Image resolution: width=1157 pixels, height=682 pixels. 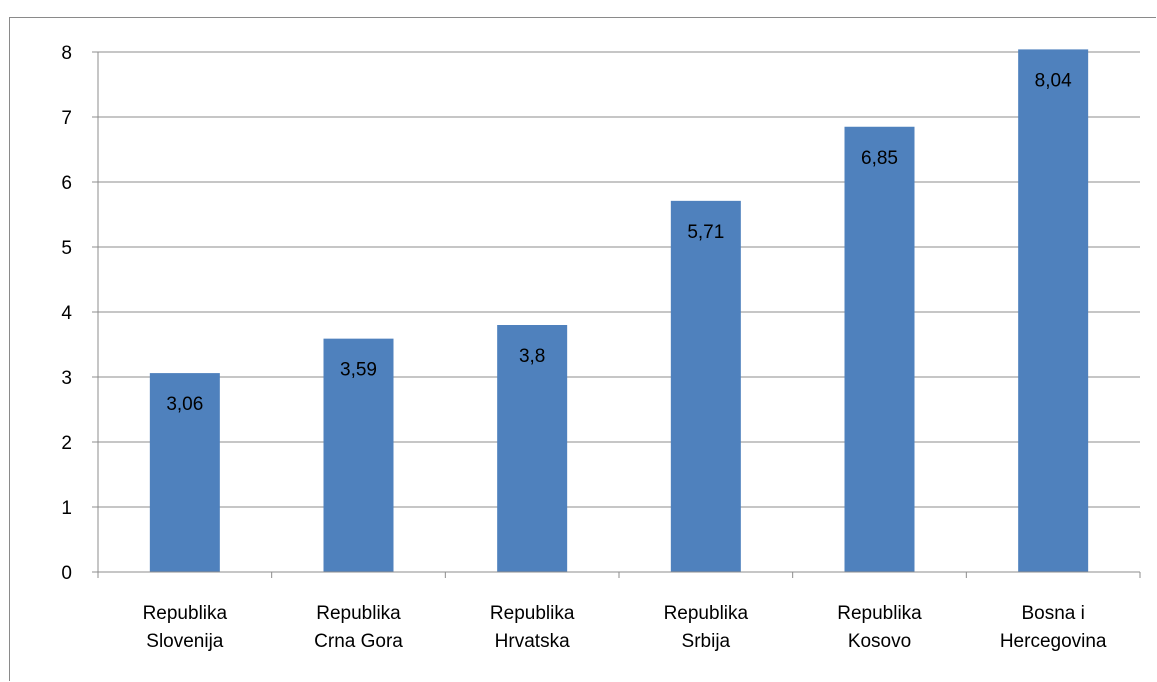 What do you see at coordinates (66, 313) in the screenshot?
I see `y-tick-label: 4` at bounding box center [66, 313].